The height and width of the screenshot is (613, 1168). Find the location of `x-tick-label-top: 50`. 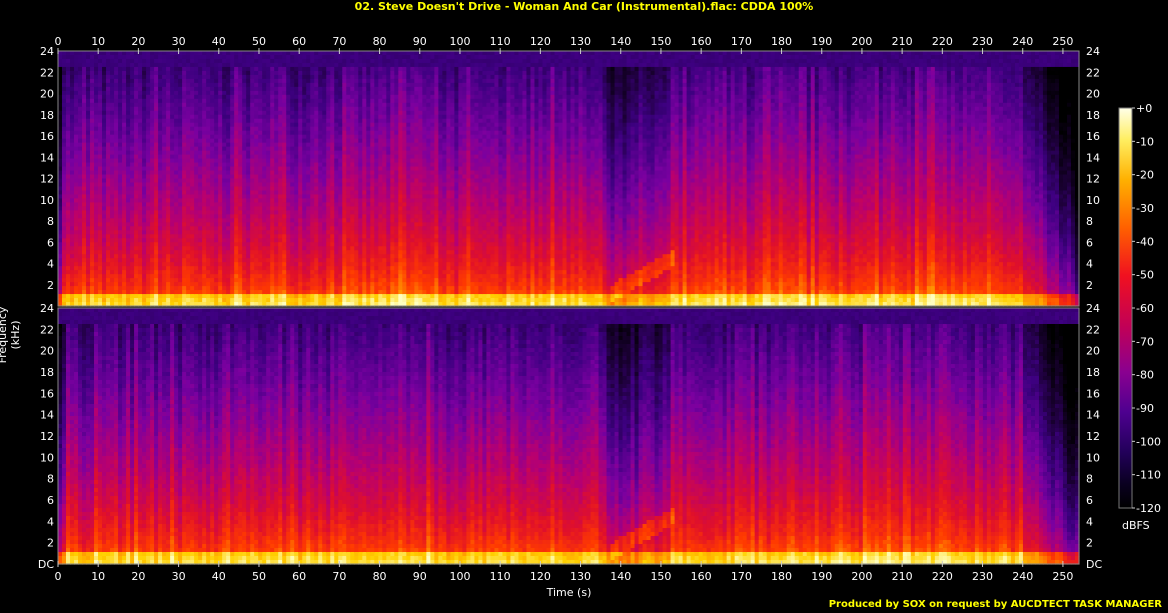

x-tick-label-top: 50 is located at coordinates (259, 41).